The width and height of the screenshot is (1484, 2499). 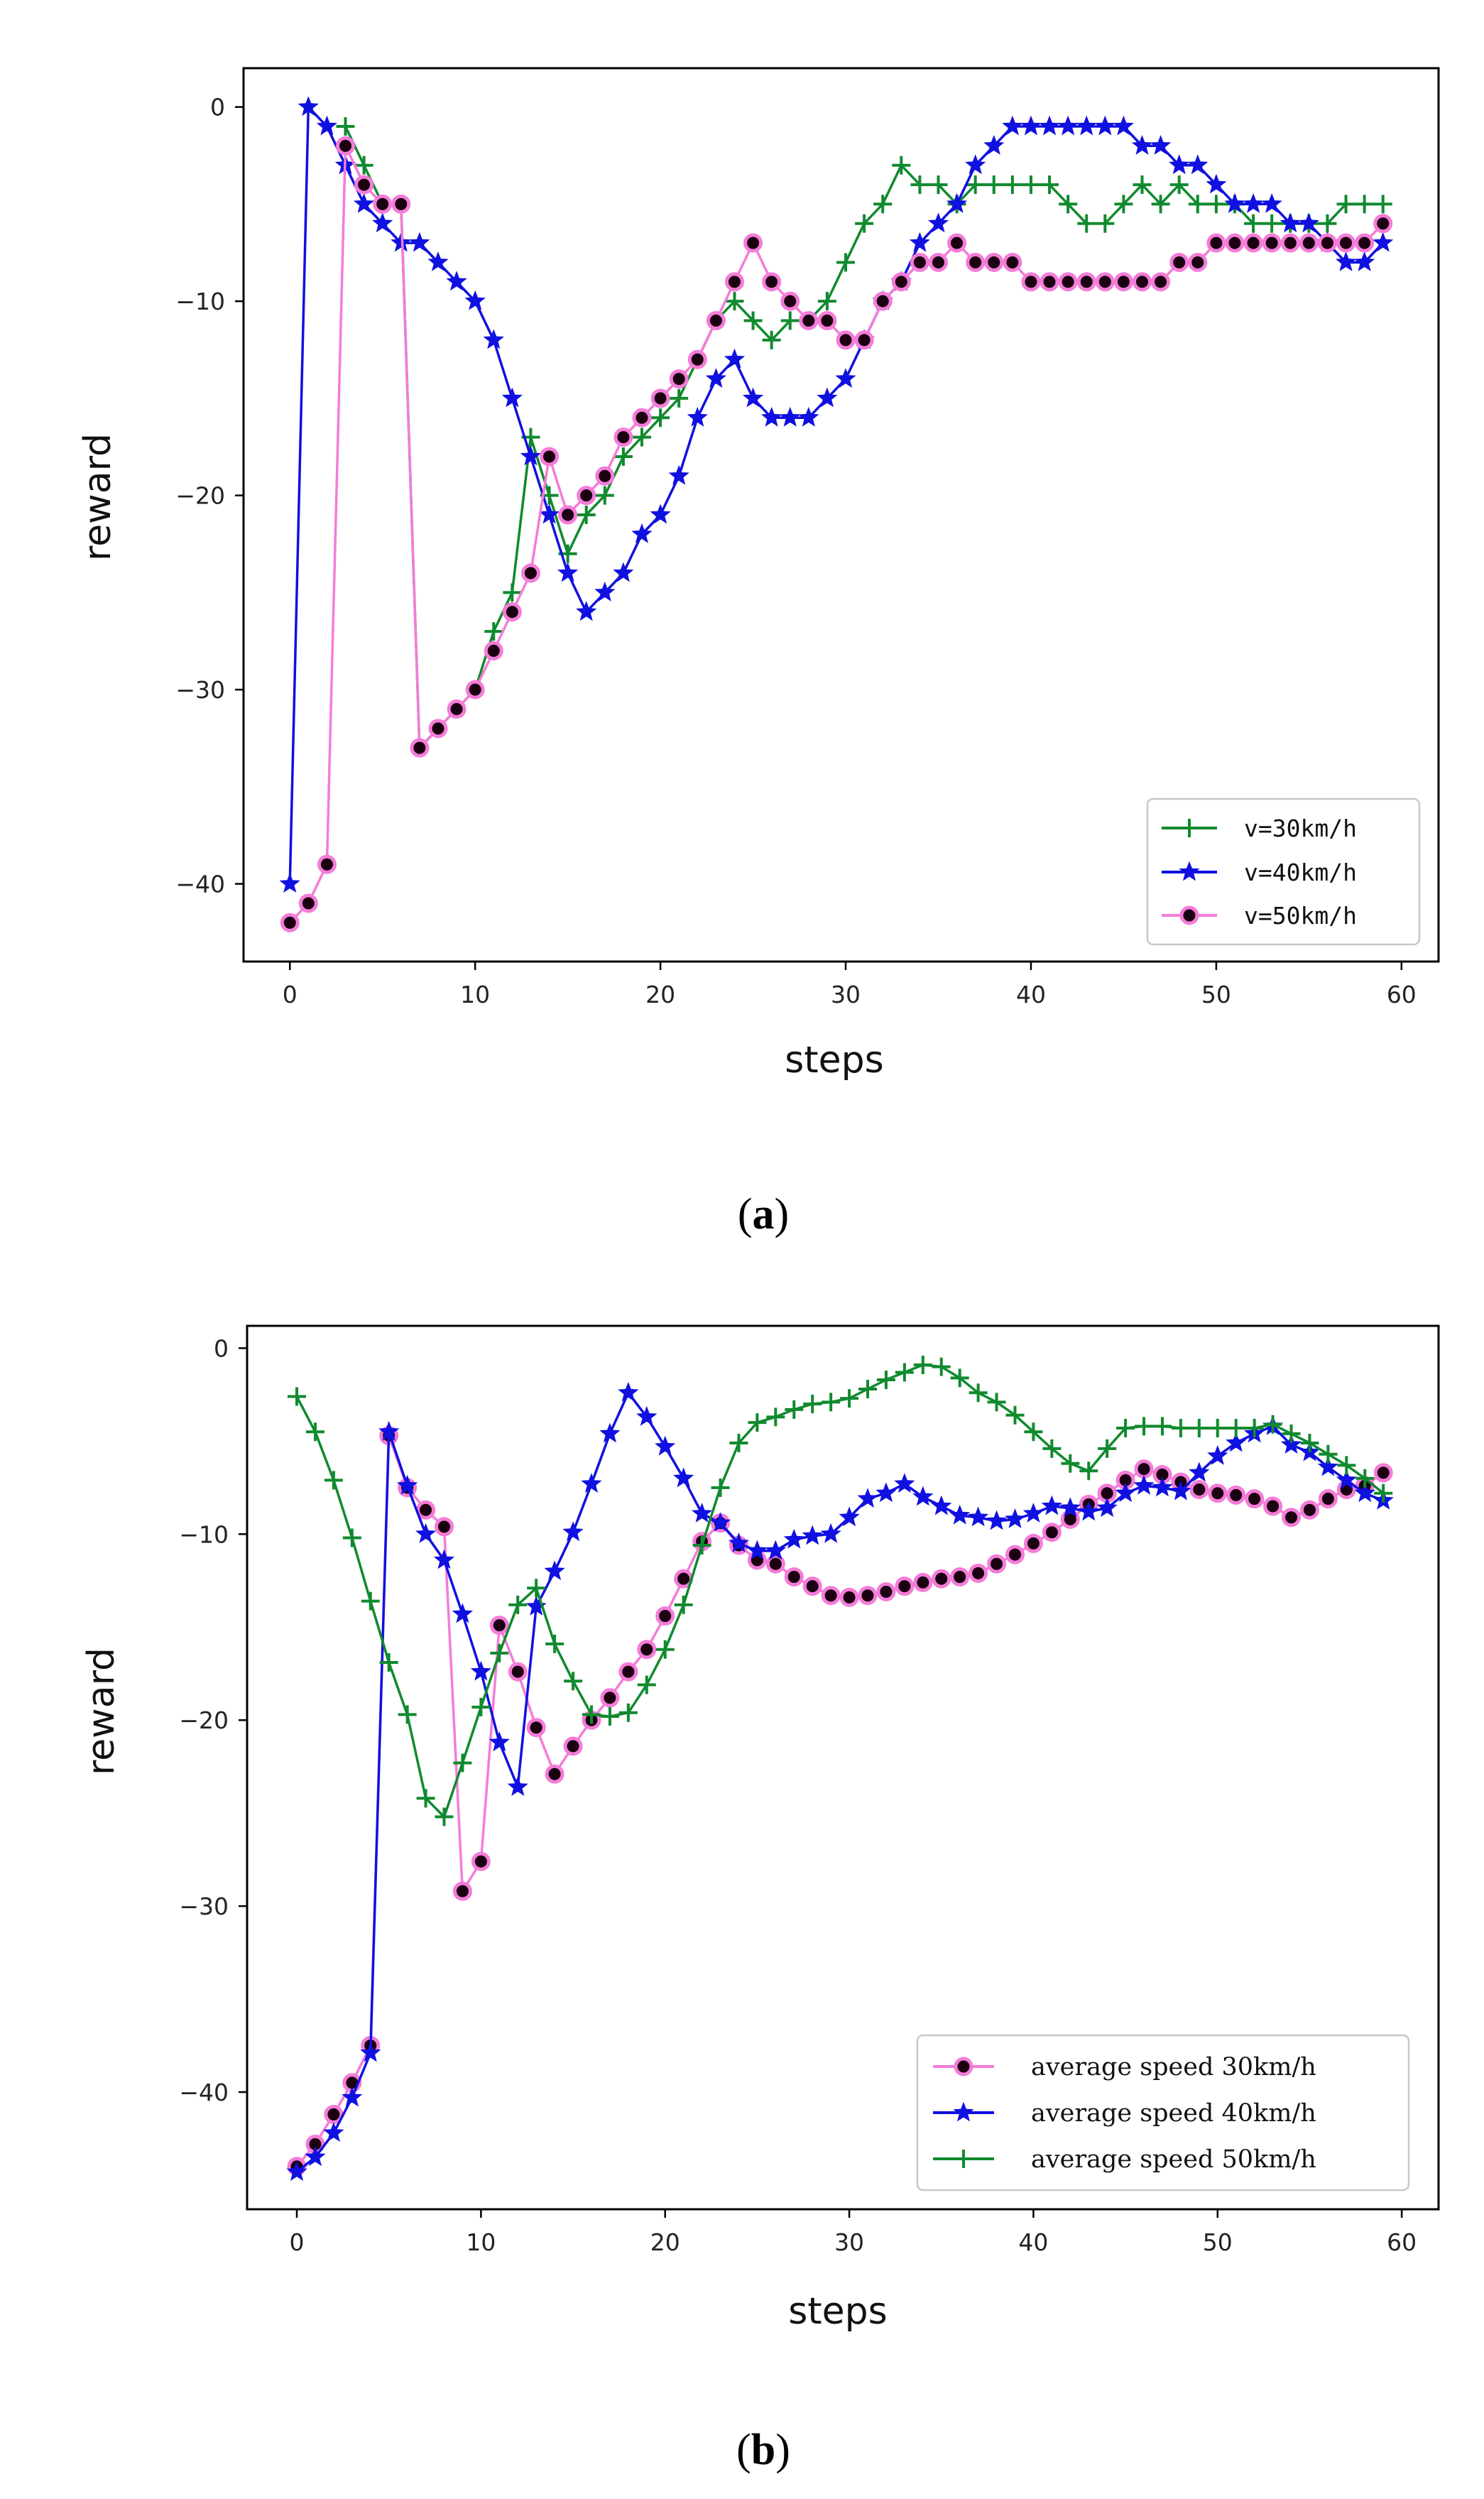 I want to click on series-average-speed-50km-h, so click(x=840, y=1591).